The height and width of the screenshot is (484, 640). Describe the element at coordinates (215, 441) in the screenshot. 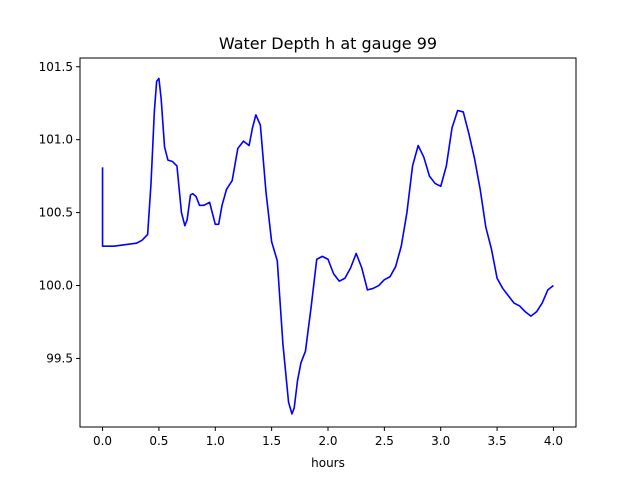

I see `x-tick-label: 1.0` at that location.